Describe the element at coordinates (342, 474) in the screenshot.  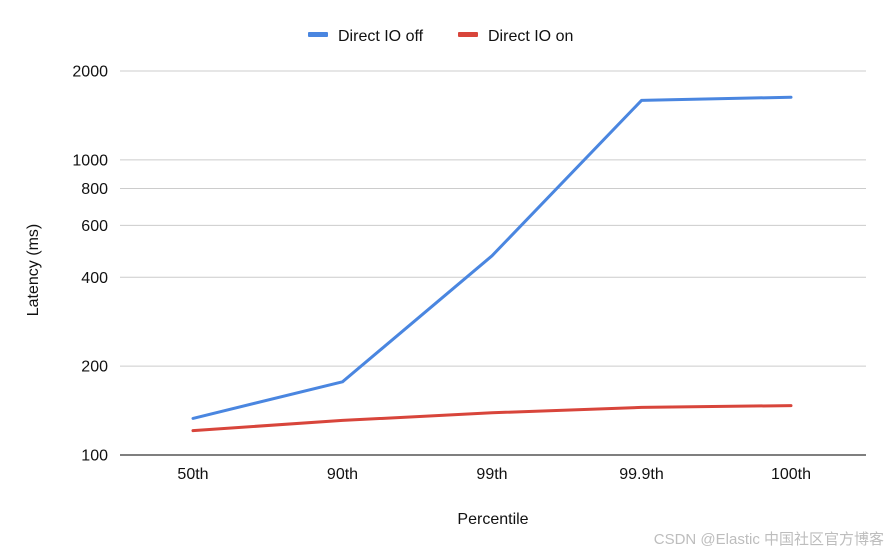
I see `x-tick-label: 90th` at that location.